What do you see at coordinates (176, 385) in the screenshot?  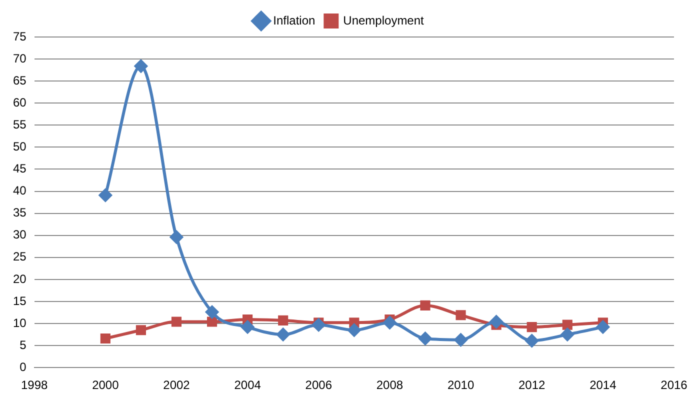 I see `x-tick-label: 2002` at bounding box center [176, 385].